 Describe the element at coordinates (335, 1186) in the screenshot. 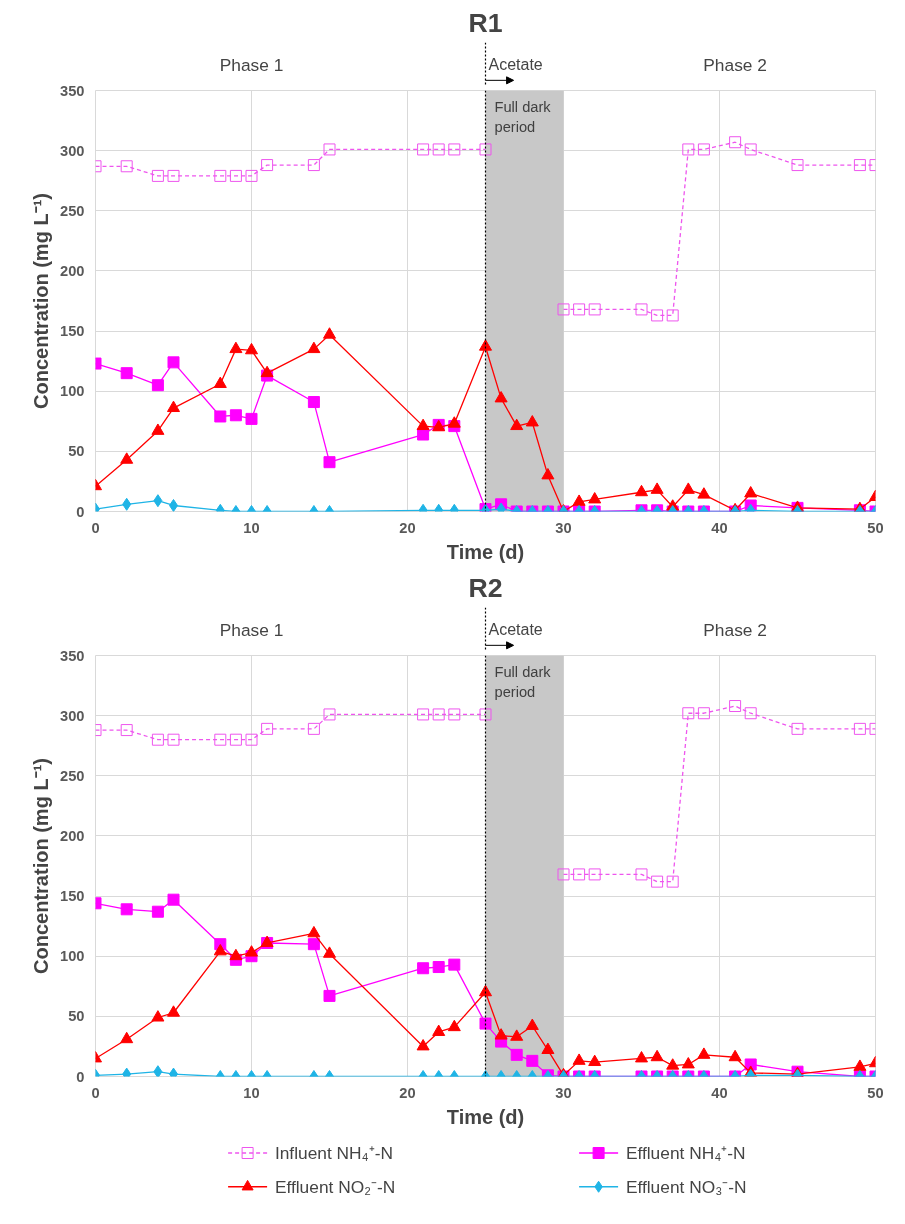

I see `legend-label: Effluent NO₂⁻-N` at that location.